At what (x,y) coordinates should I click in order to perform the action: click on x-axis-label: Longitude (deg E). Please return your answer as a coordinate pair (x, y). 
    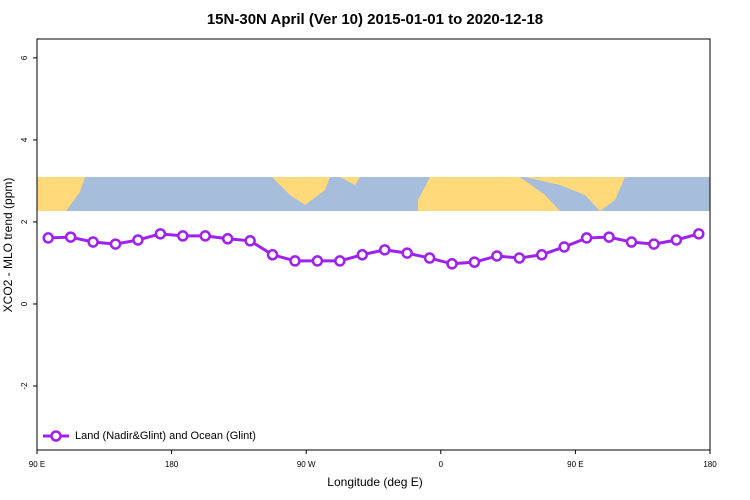
    Looking at the image, I should click on (374, 482).